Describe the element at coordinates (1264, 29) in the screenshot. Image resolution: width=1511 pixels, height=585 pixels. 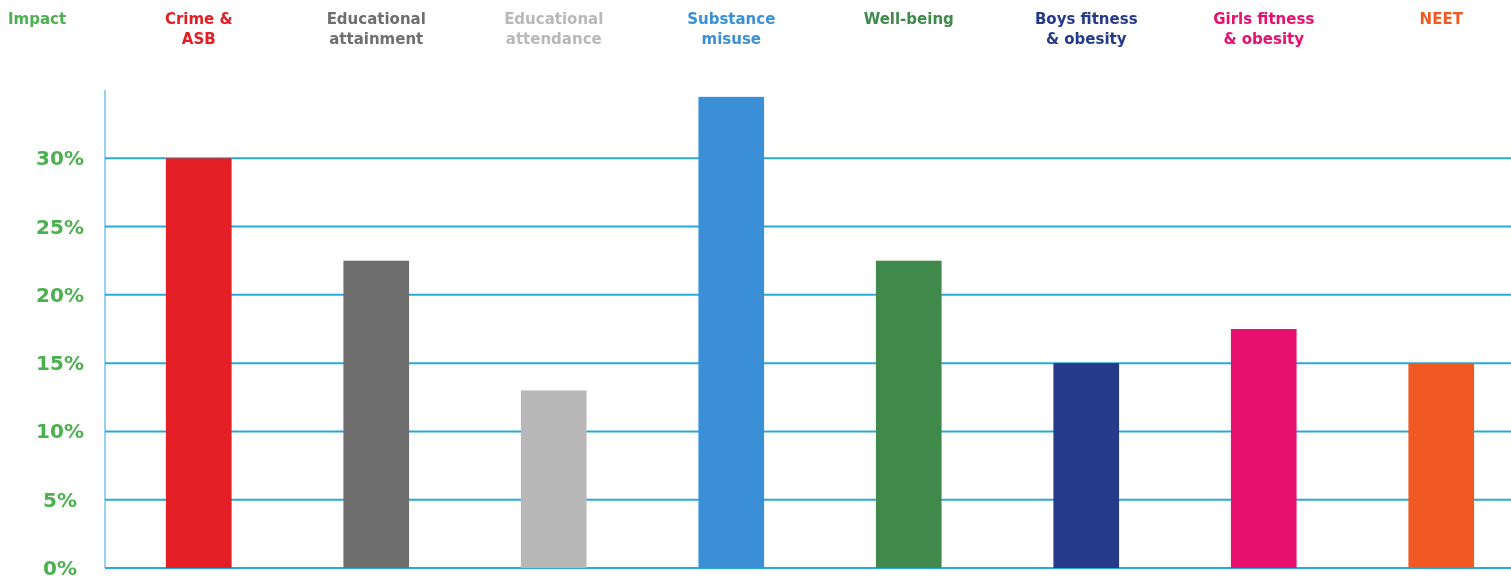
I see `x-tick-label: Girls fitness & obesity` at that location.